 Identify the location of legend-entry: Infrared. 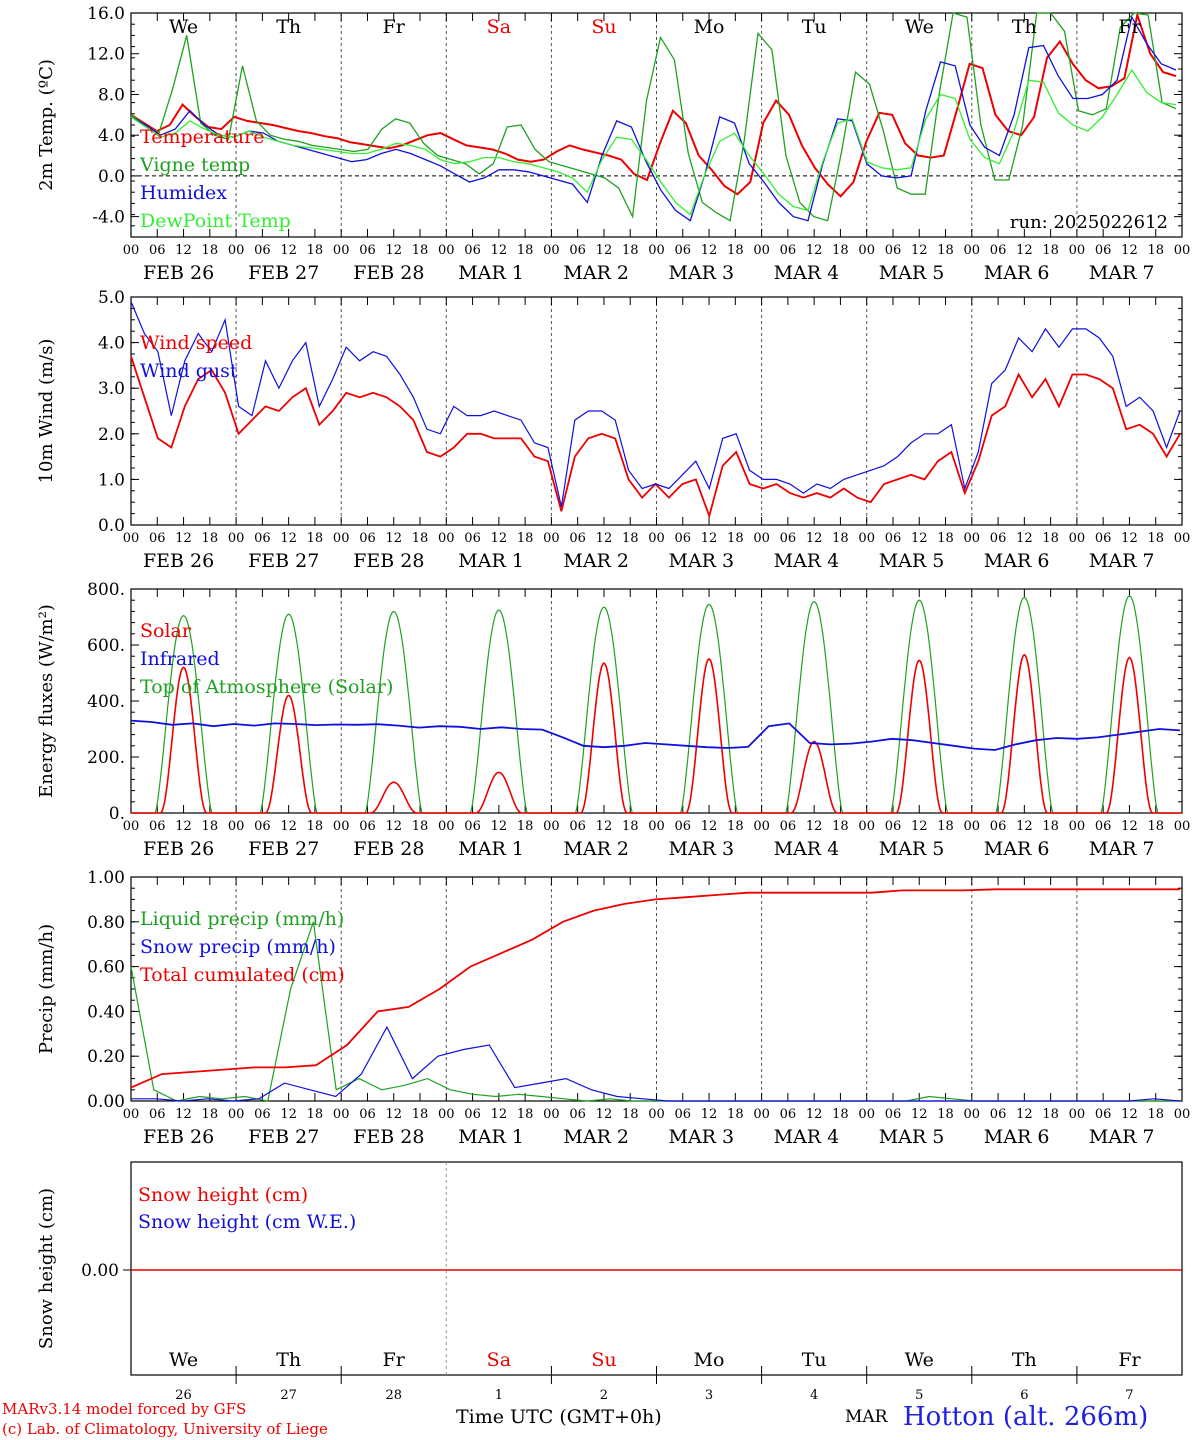
(180, 659).